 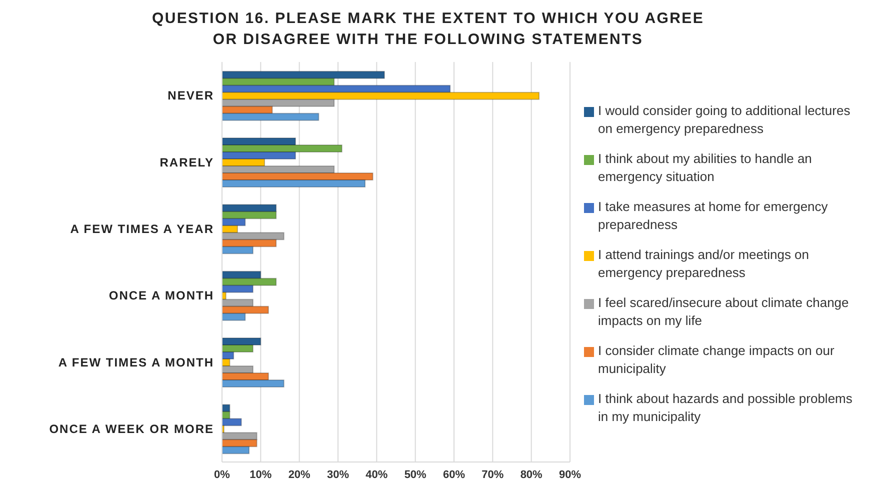 I want to click on x-tick-label: 40%, so click(x=377, y=474).